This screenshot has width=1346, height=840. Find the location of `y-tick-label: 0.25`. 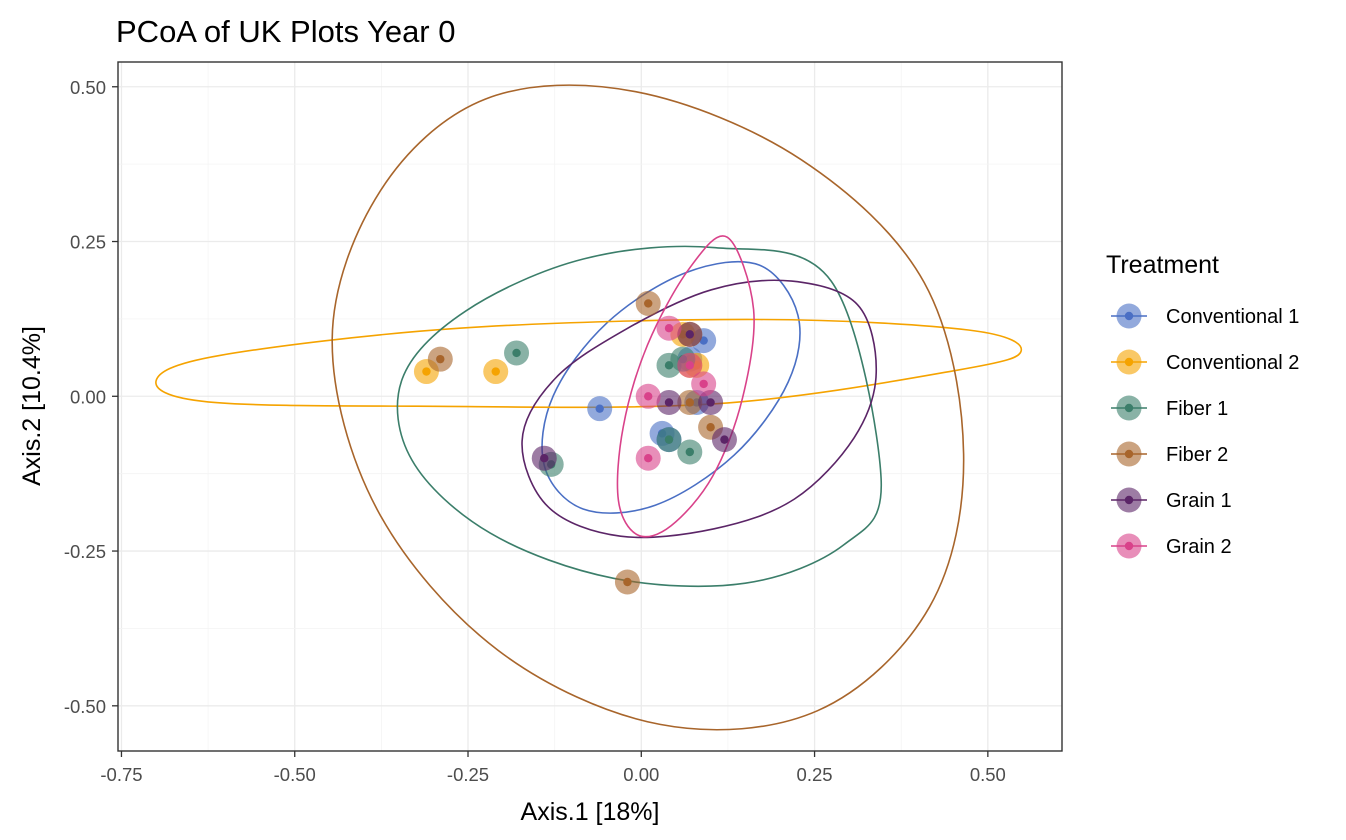

y-tick-label: 0.25 is located at coordinates (88, 242).